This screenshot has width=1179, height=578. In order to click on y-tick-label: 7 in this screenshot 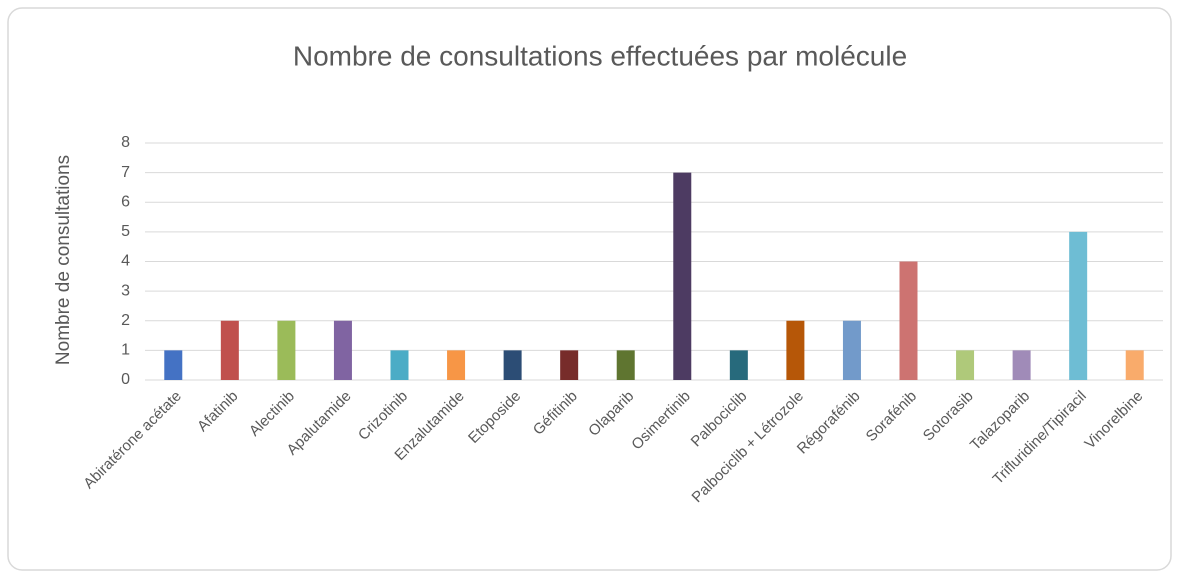, I will do `click(125, 172)`.